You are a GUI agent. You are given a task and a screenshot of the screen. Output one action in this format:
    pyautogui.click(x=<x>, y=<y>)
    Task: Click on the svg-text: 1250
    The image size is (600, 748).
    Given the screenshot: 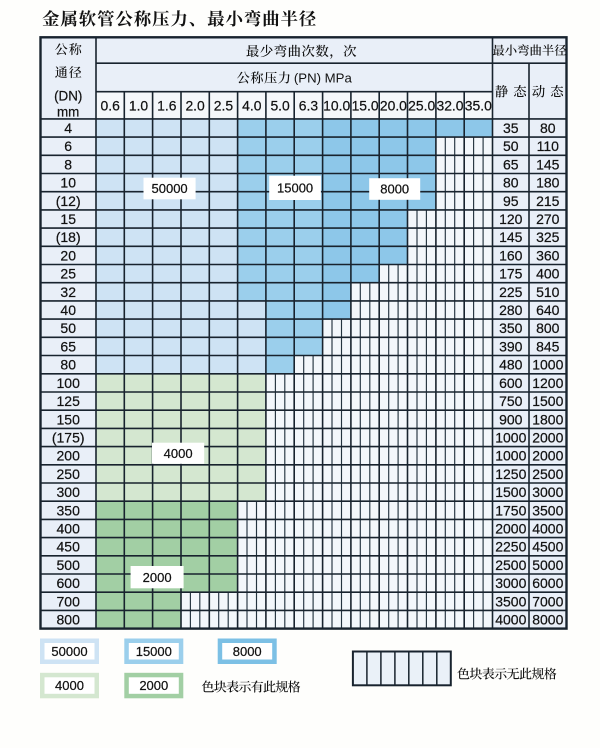 What is the action you would take?
    pyautogui.click(x=510, y=474)
    